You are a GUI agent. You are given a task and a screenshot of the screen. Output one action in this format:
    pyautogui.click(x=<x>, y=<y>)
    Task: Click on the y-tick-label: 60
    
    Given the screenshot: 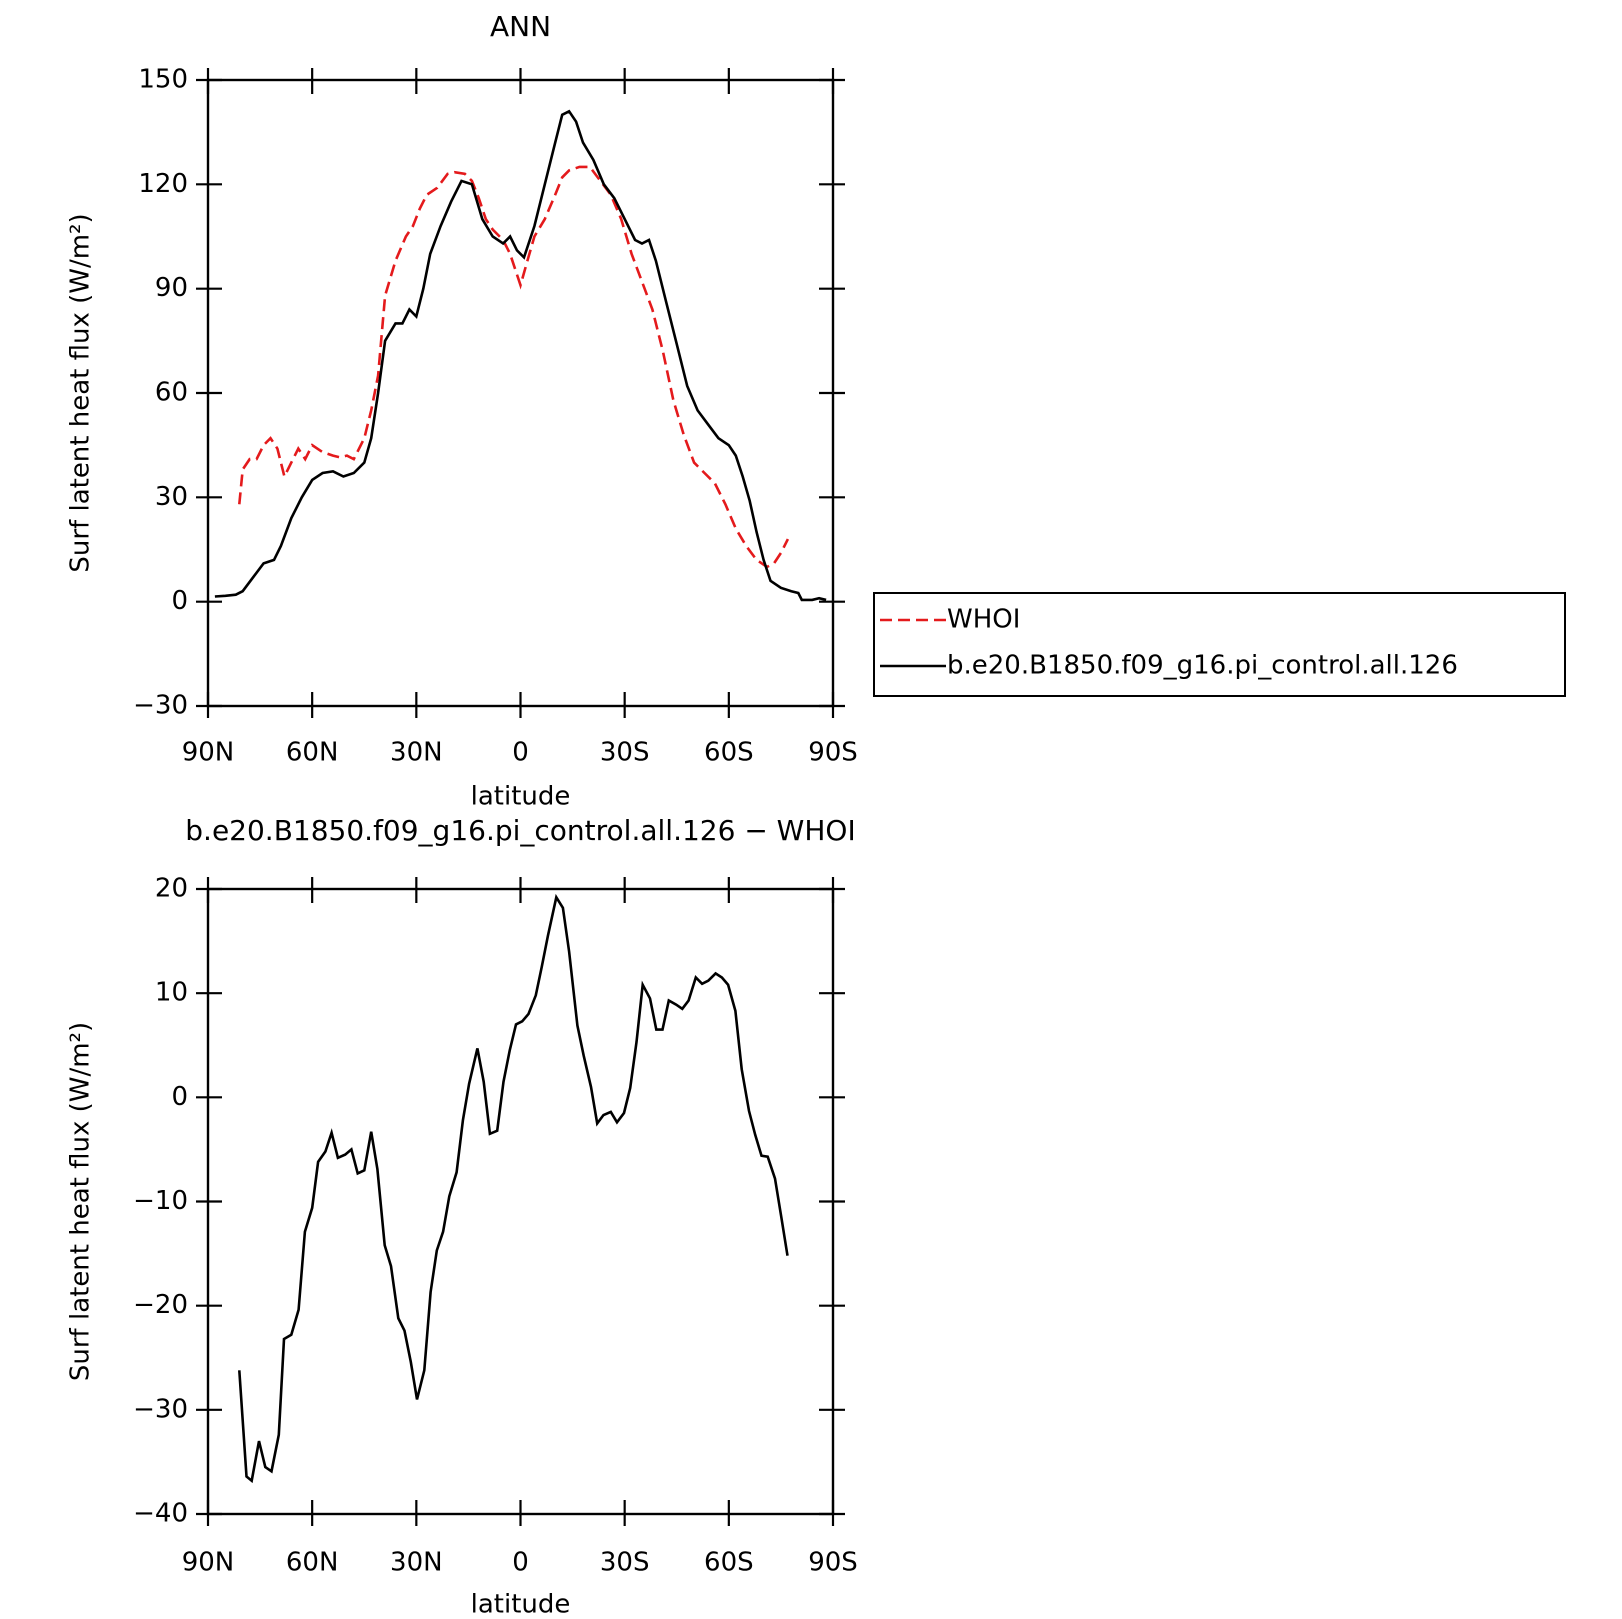 What is the action you would take?
    pyautogui.click(x=171, y=393)
    